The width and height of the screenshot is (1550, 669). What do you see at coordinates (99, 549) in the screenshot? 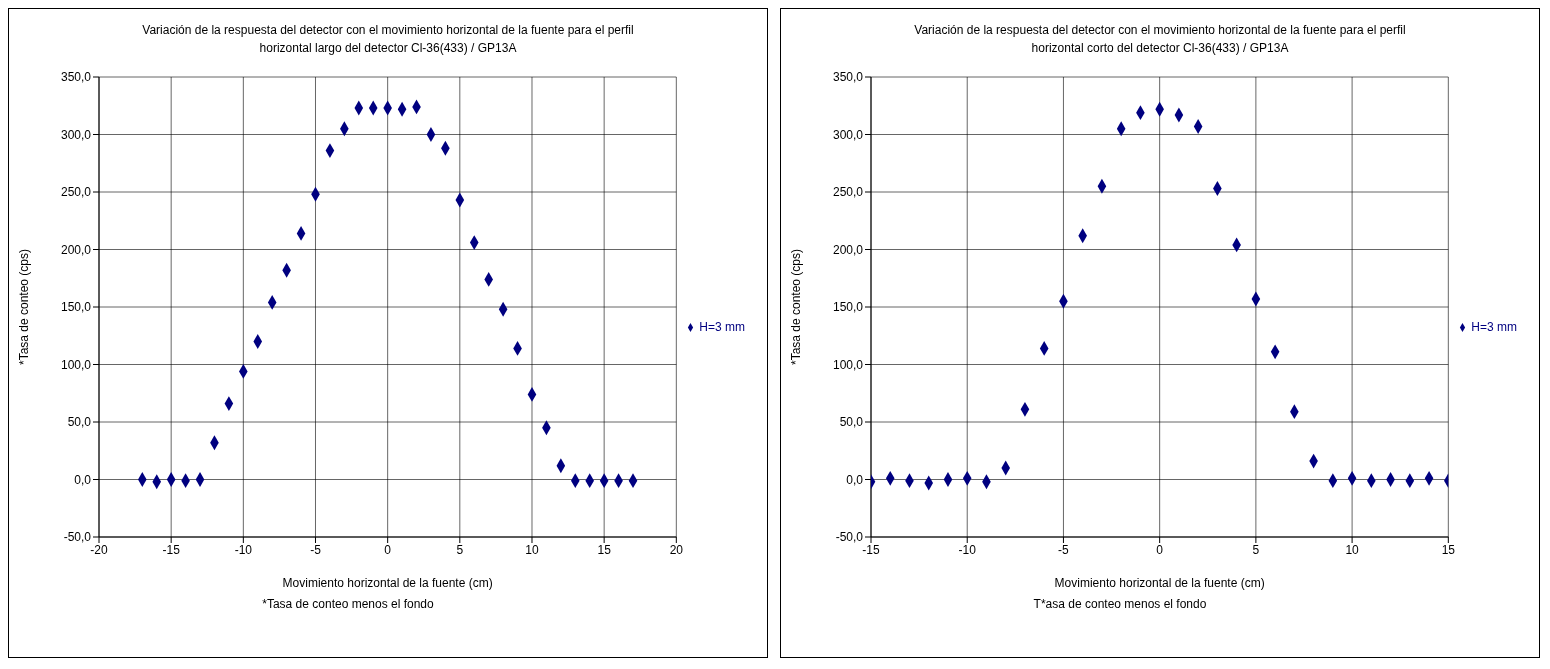
I see `x-tick-label: -20` at bounding box center [99, 549].